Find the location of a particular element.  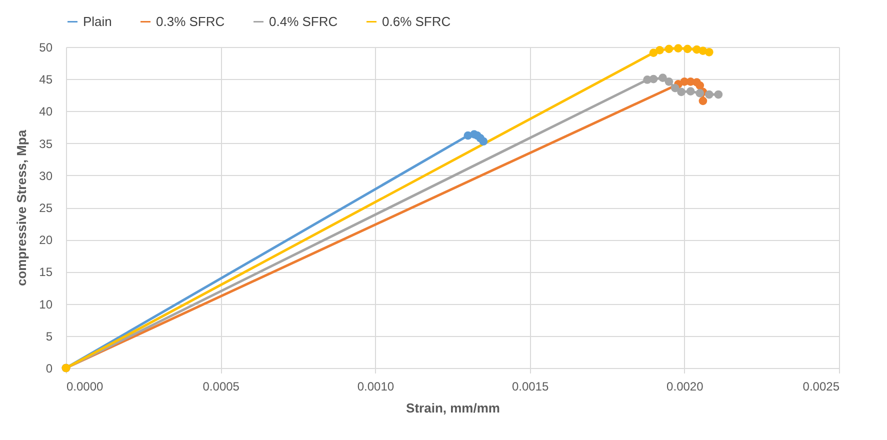

x-tick-label: 0.0020 is located at coordinates (685, 387).